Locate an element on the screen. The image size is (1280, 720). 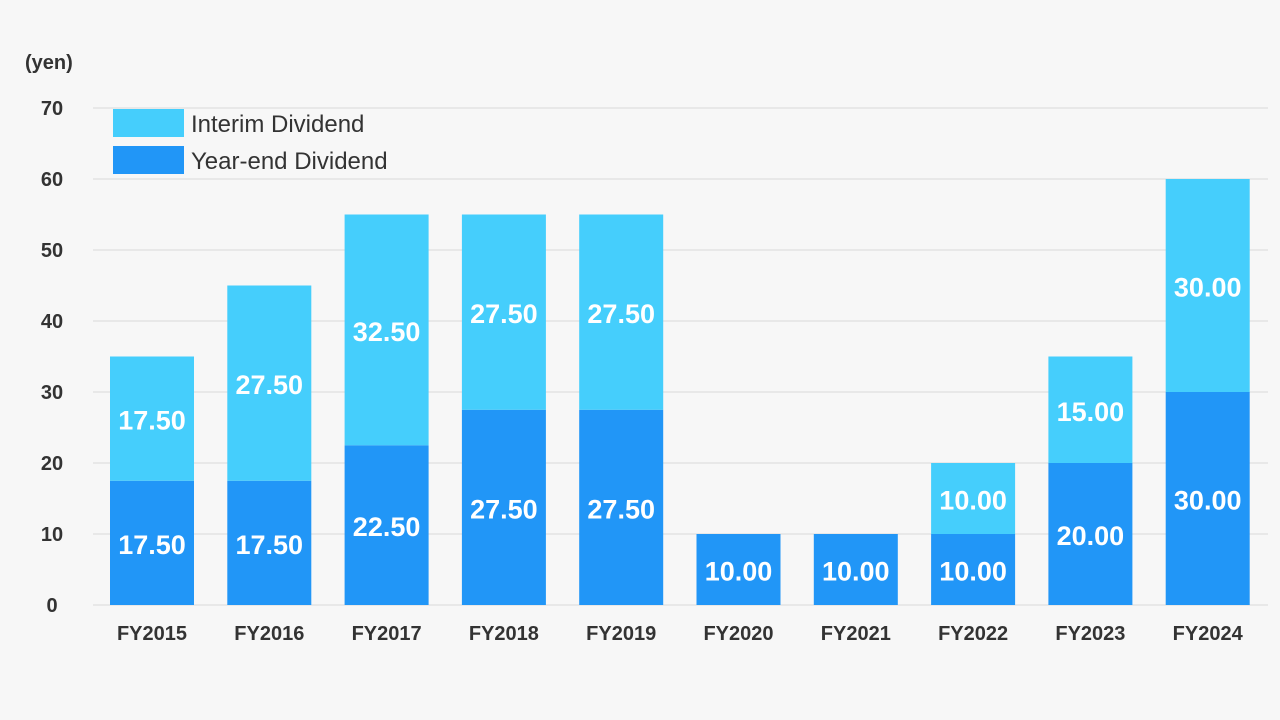
legend-swatch-year-end-dividend is located at coordinates (148, 160).